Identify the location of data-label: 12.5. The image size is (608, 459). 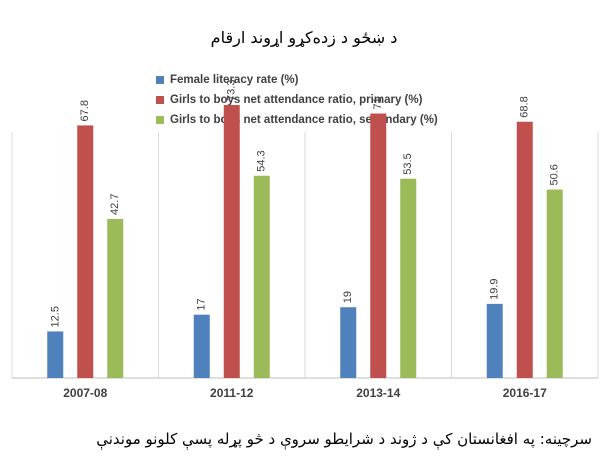
(55, 316).